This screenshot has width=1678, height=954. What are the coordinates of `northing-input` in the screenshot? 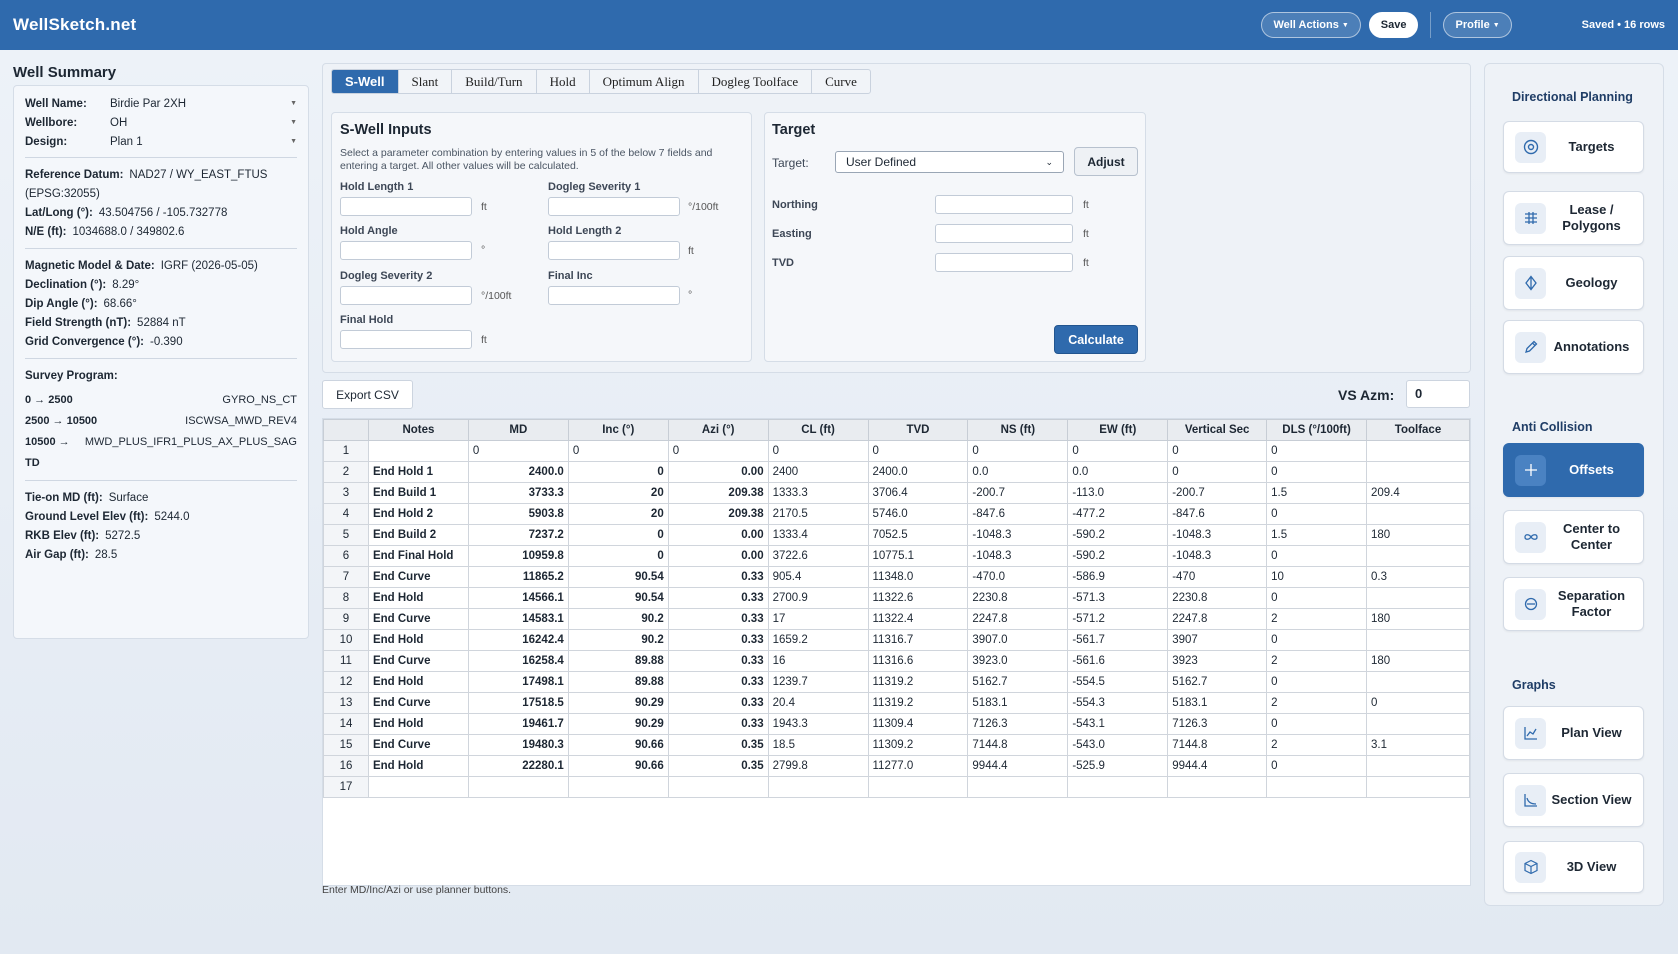 It's located at (1004, 204).